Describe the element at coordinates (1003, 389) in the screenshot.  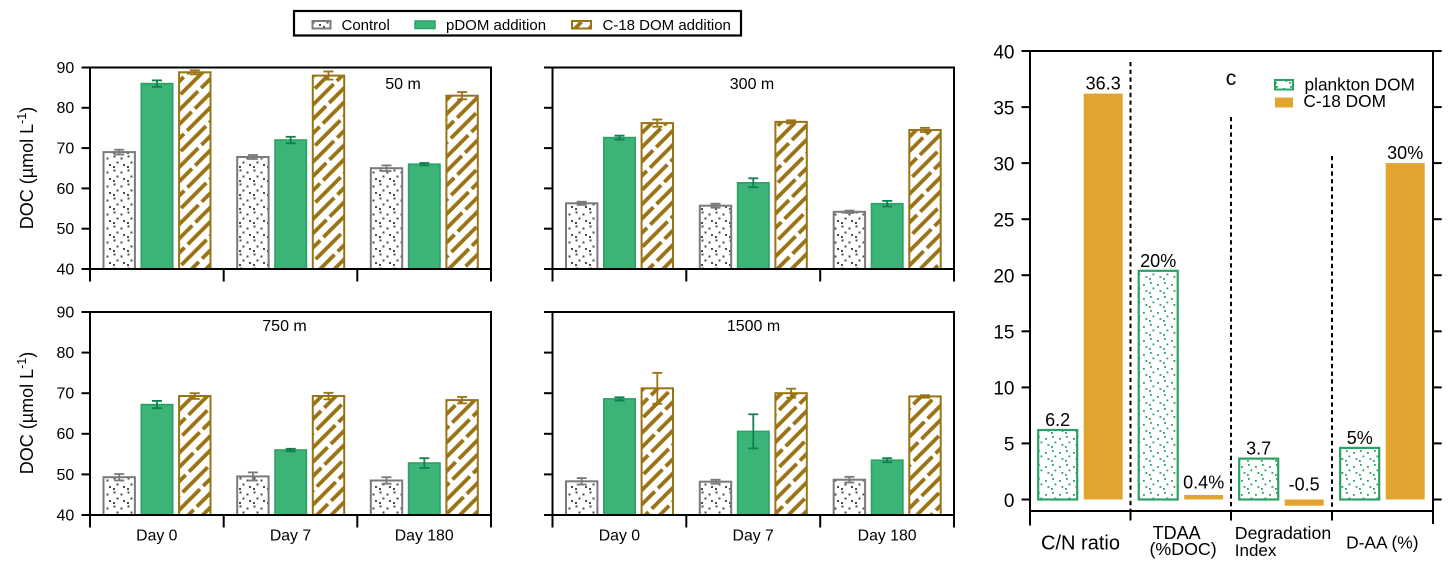
I see `svg-text: 10` at that location.